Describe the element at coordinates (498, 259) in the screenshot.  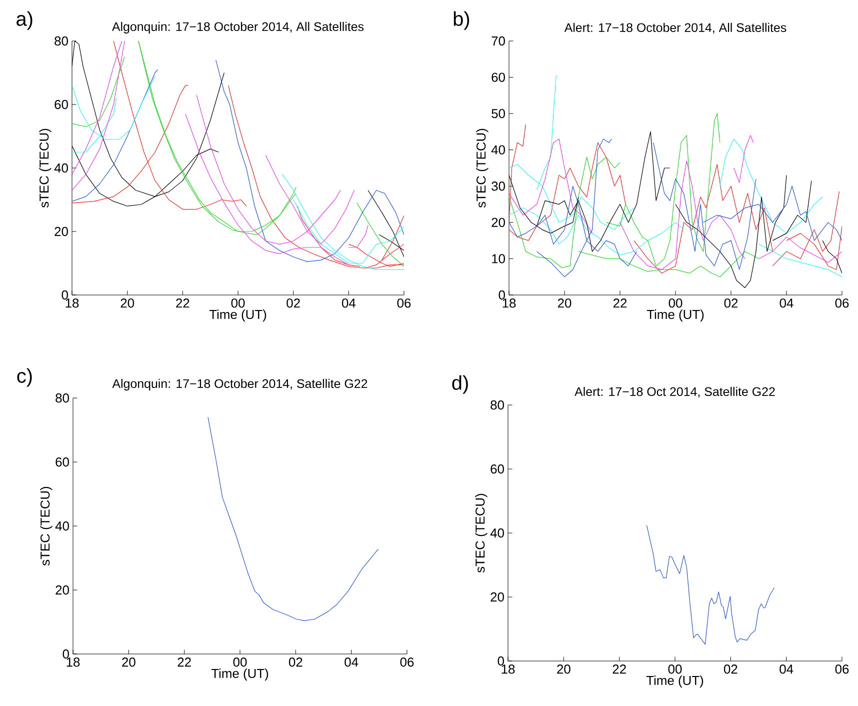
I see `y-tick-label: 10` at that location.